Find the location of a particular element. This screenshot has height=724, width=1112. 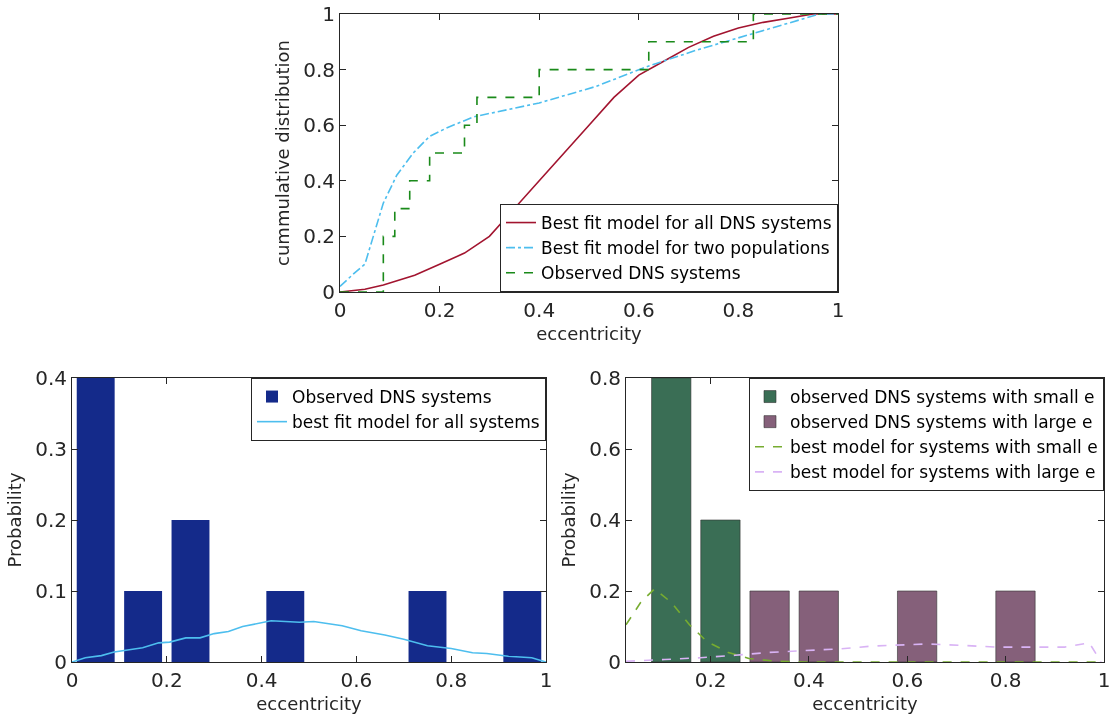

legend-label: Best fit model for all DNS systems is located at coordinates (686, 223).